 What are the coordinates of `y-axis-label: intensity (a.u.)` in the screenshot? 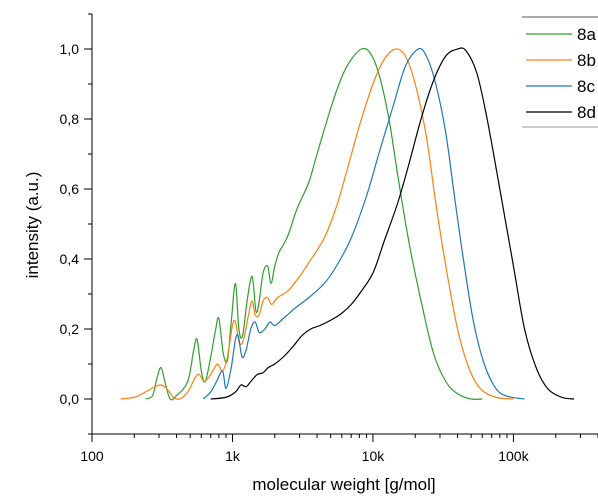 It's located at (32, 225).